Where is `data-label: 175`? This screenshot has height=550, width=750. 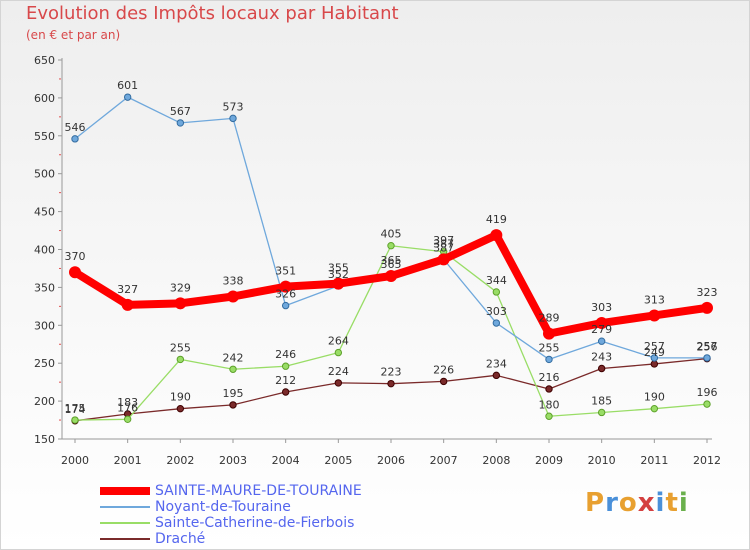 data-label: 175 is located at coordinates (75, 408).